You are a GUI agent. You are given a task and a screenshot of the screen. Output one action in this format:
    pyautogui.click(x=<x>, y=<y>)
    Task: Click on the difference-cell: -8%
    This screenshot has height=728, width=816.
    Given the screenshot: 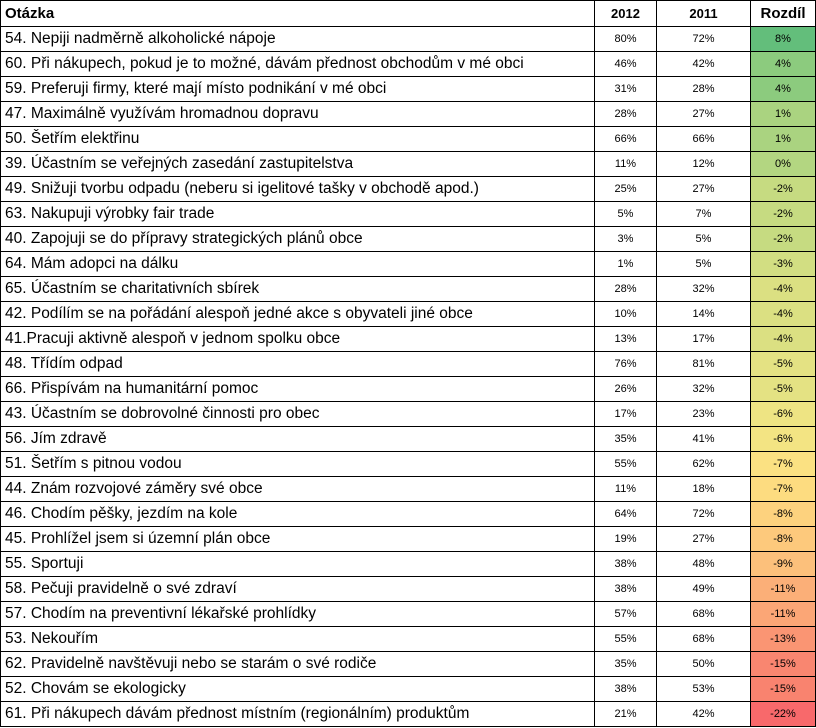 What is the action you would take?
    pyautogui.click(x=783, y=539)
    